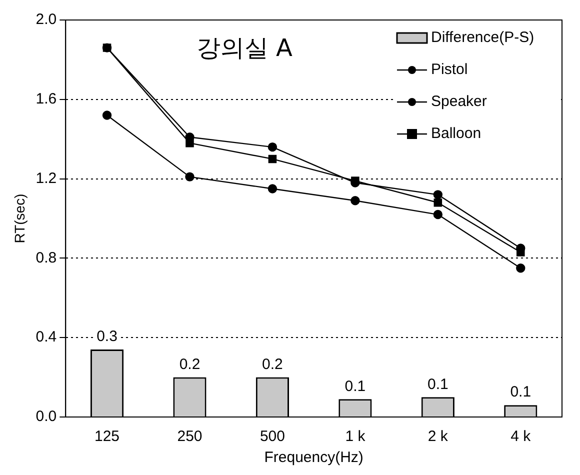 This screenshot has height=475, width=580. What do you see at coordinates (46, 178) in the screenshot?
I see `y-tick-label: 1.2` at bounding box center [46, 178].